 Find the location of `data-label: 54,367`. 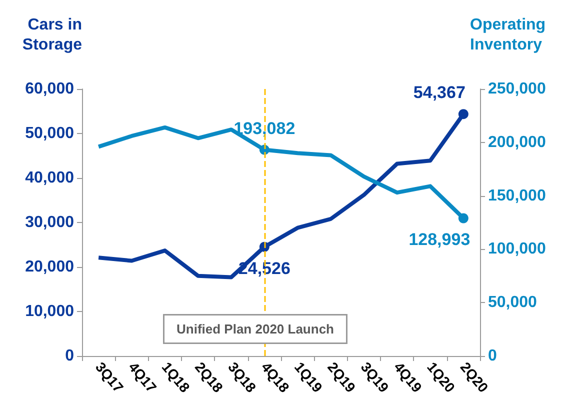

data-label: 54,367 is located at coordinates (439, 92).